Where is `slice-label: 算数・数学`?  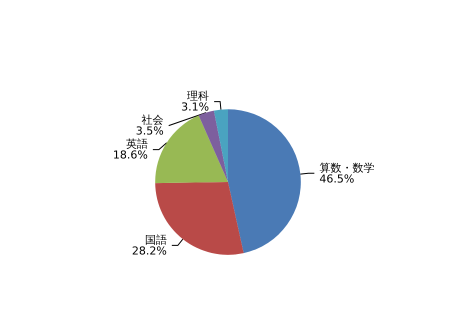
slice-label: 算数・数学 is located at coordinates (346, 167).